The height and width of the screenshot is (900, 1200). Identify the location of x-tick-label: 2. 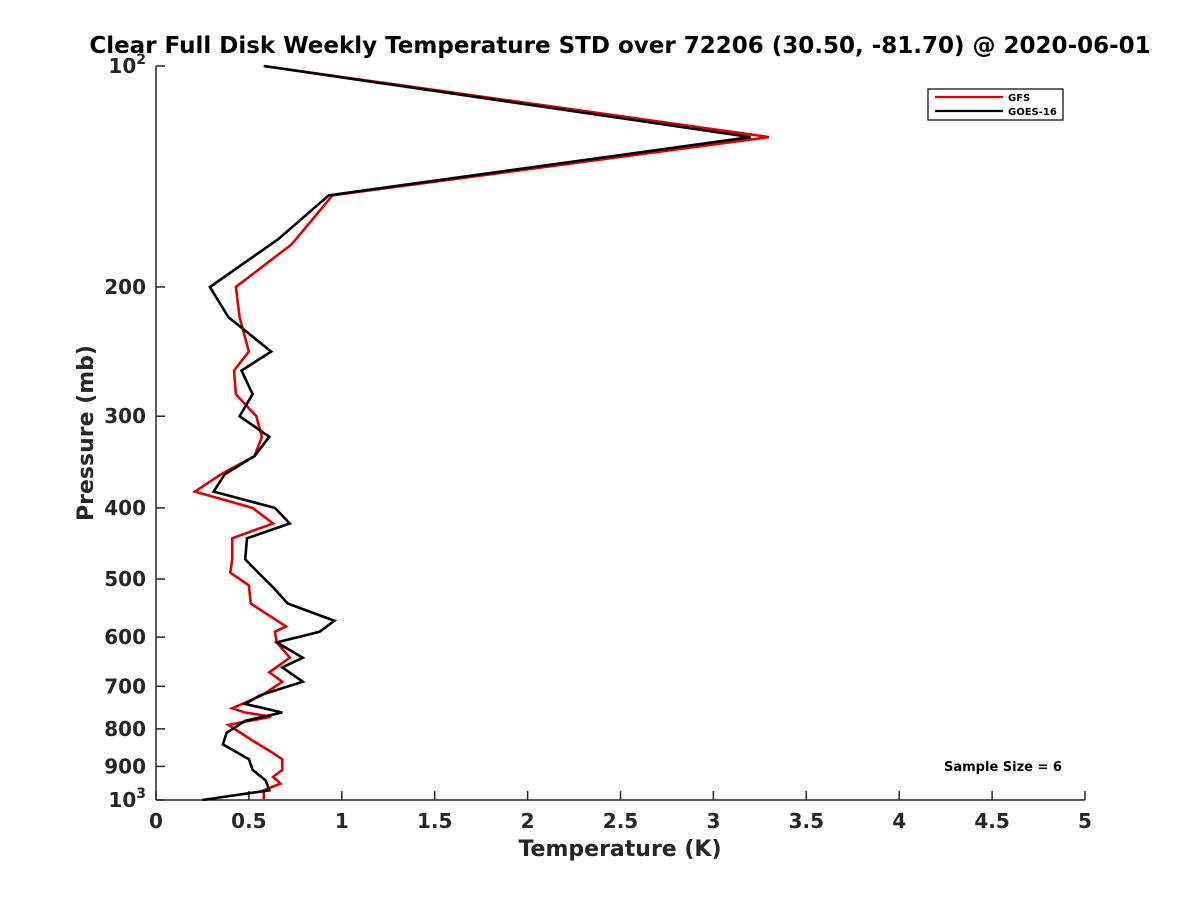
(528, 821).